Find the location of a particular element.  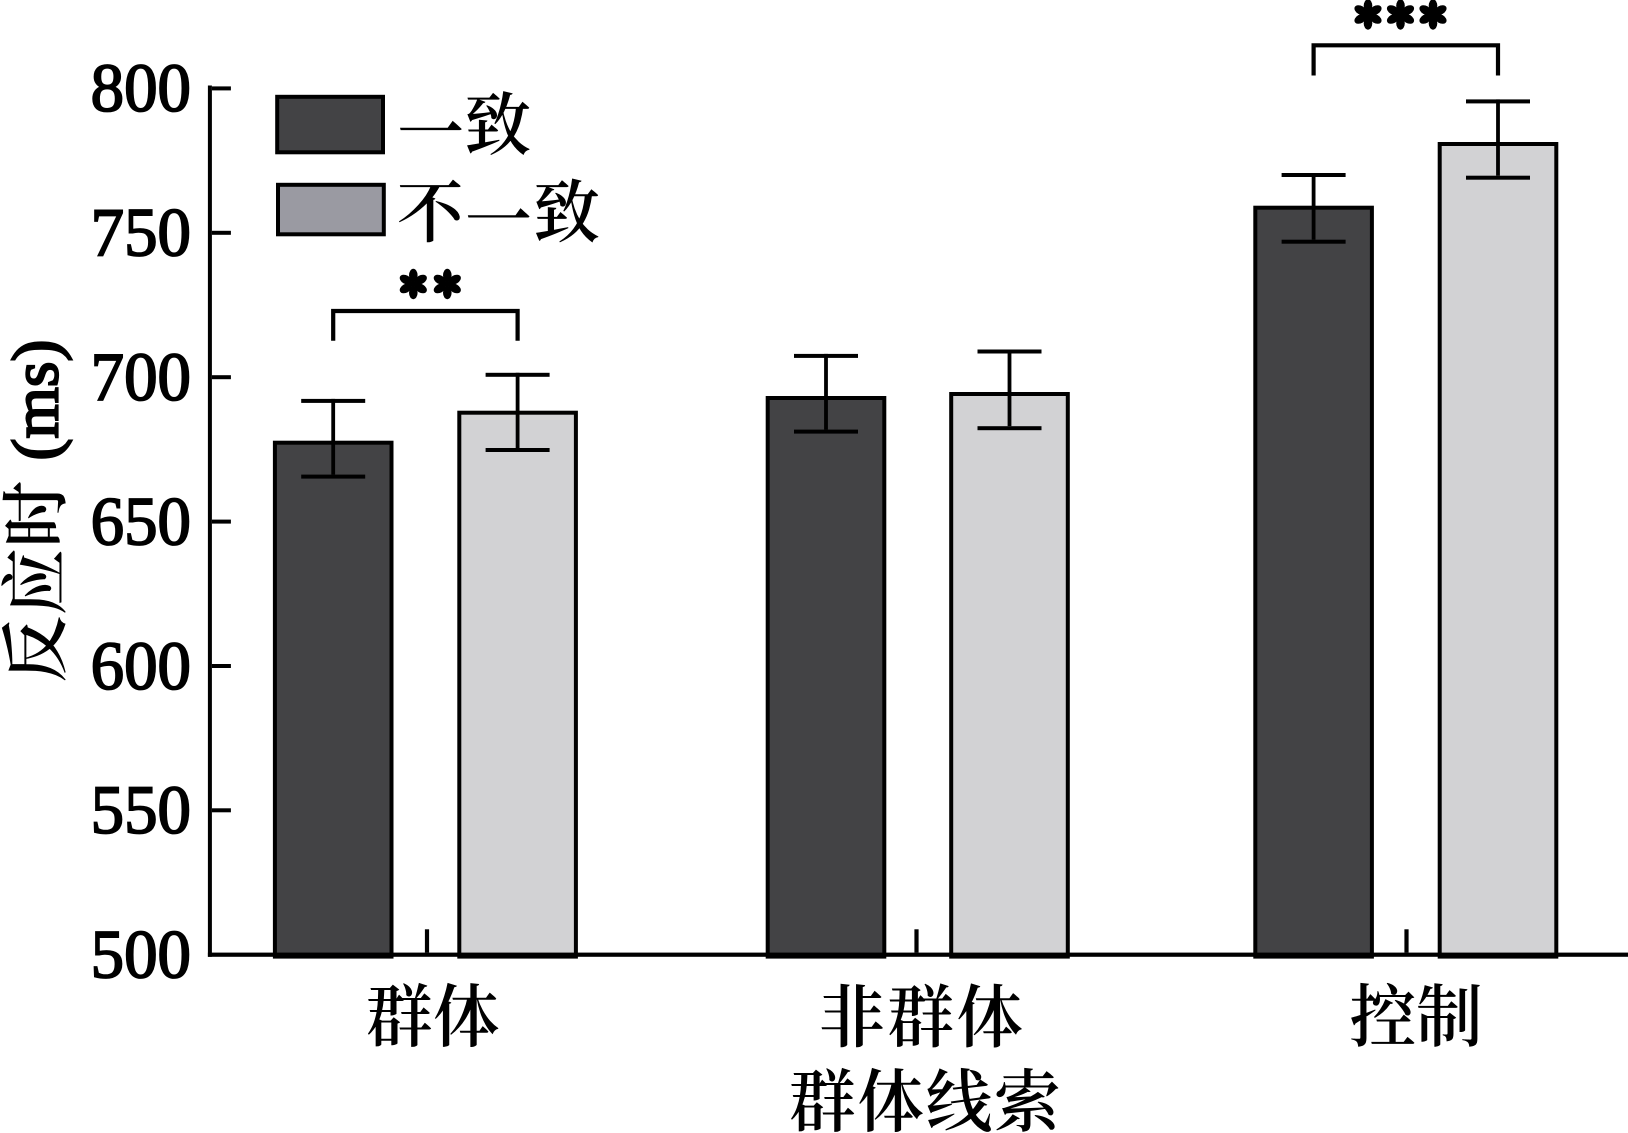

svg-text: 550 is located at coordinates (141, 809).